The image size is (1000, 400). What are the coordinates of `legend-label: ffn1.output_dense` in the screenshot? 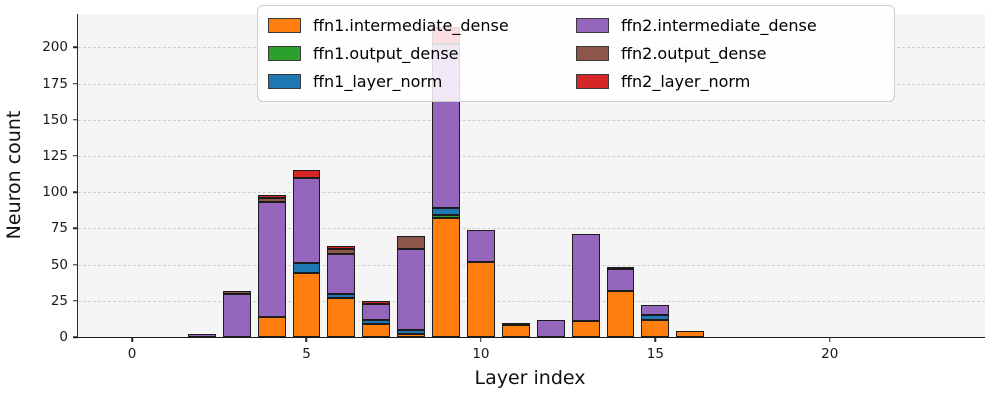 It's located at (386, 53).